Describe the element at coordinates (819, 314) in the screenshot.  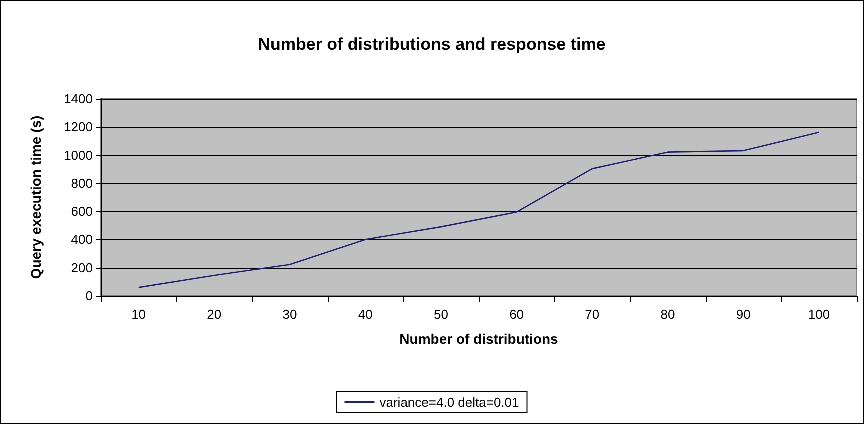
I see `x-tick-label: 100` at that location.